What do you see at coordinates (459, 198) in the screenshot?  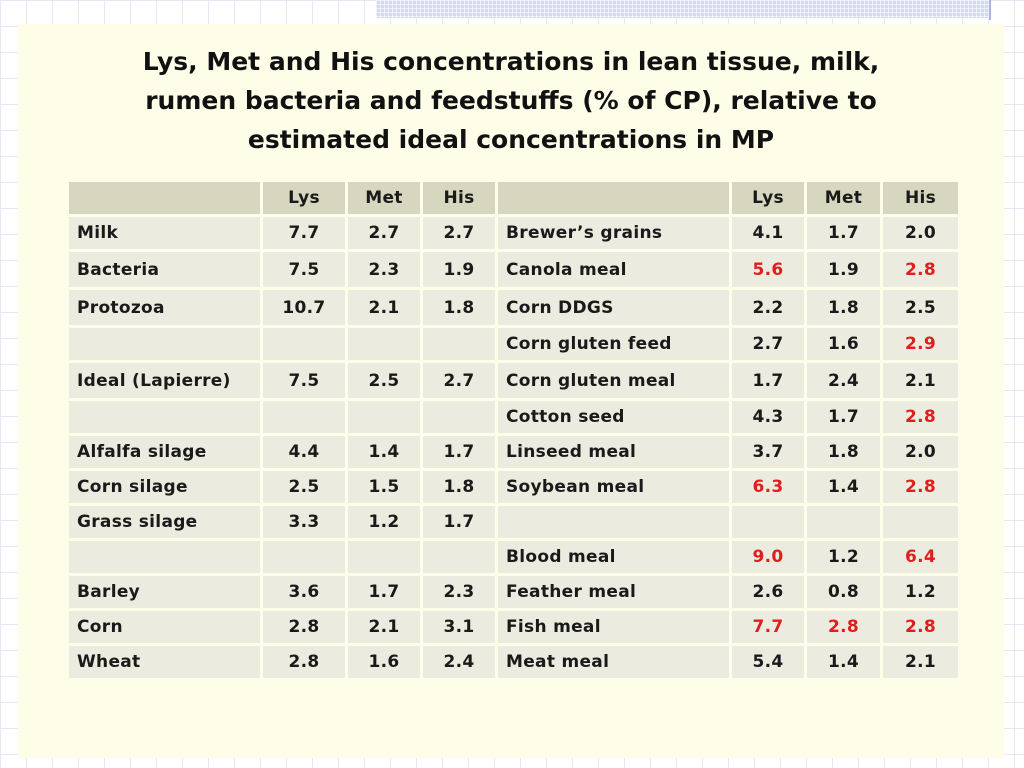 I see `header-his-left: His` at bounding box center [459, 198].